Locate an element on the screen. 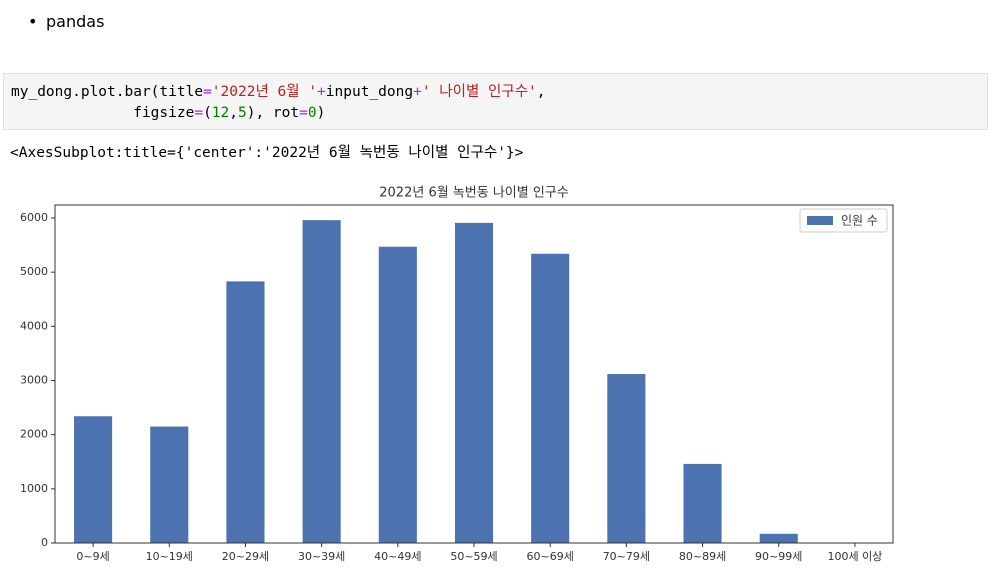 The image size is (998, 576). x-tick-label: 60~69세 is located at coordinates (550, 556).